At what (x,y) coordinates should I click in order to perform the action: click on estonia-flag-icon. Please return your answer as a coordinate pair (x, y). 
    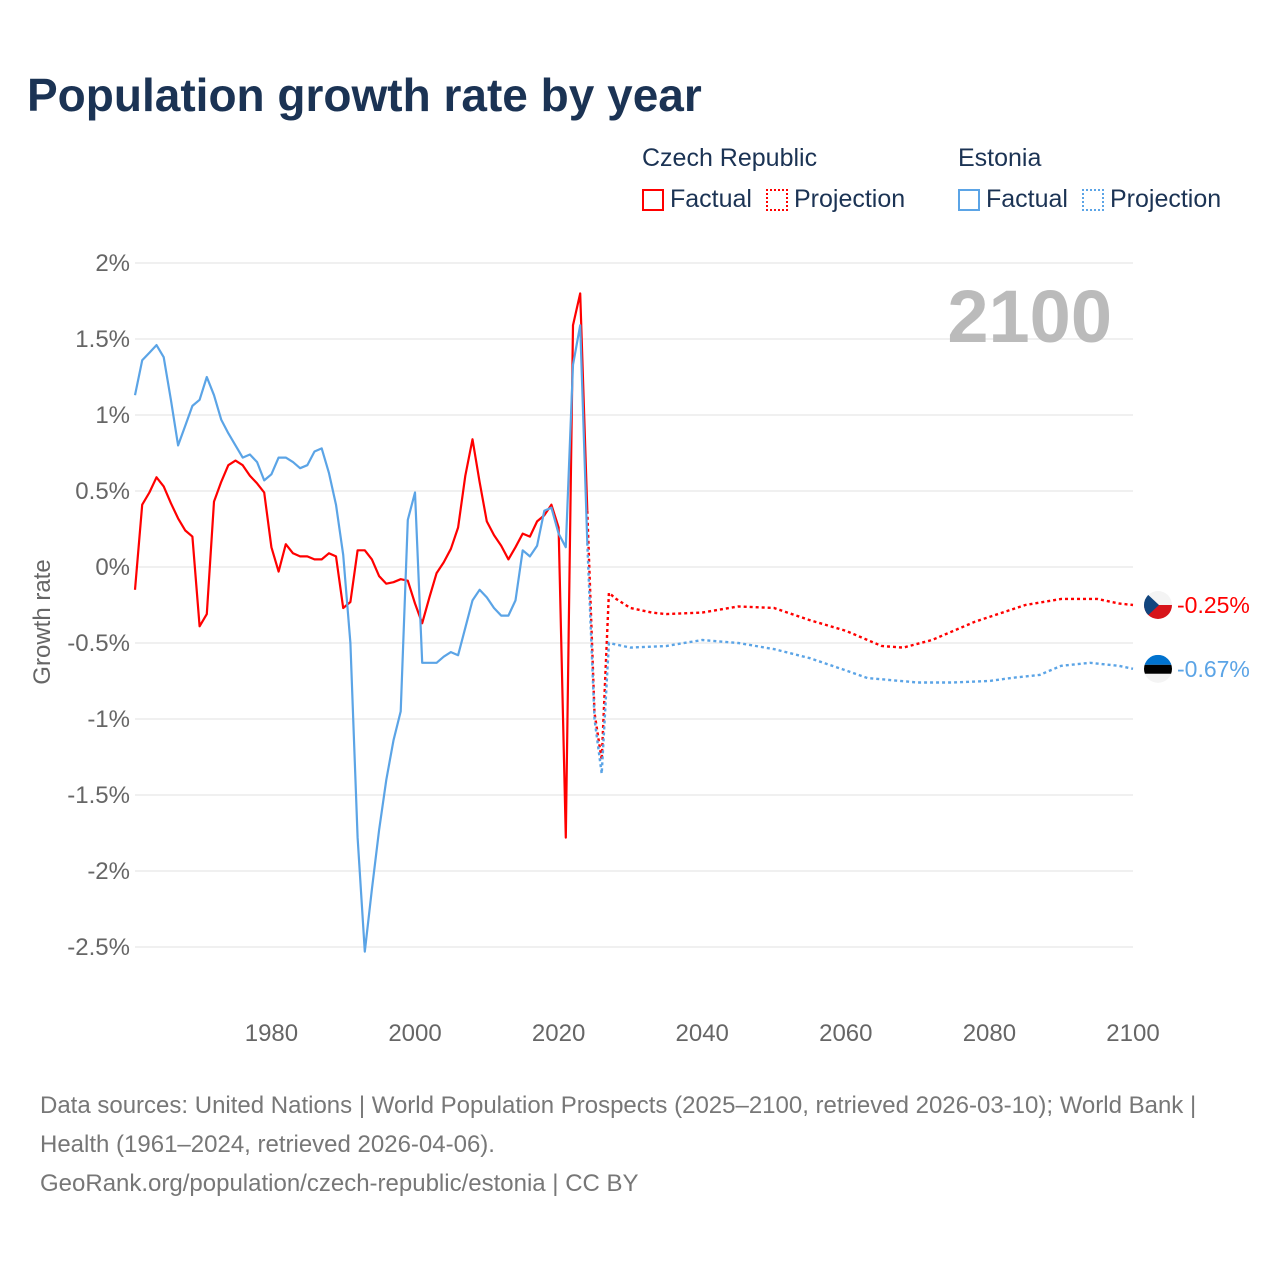
    Looking at the image, I should click on (1158, 668).